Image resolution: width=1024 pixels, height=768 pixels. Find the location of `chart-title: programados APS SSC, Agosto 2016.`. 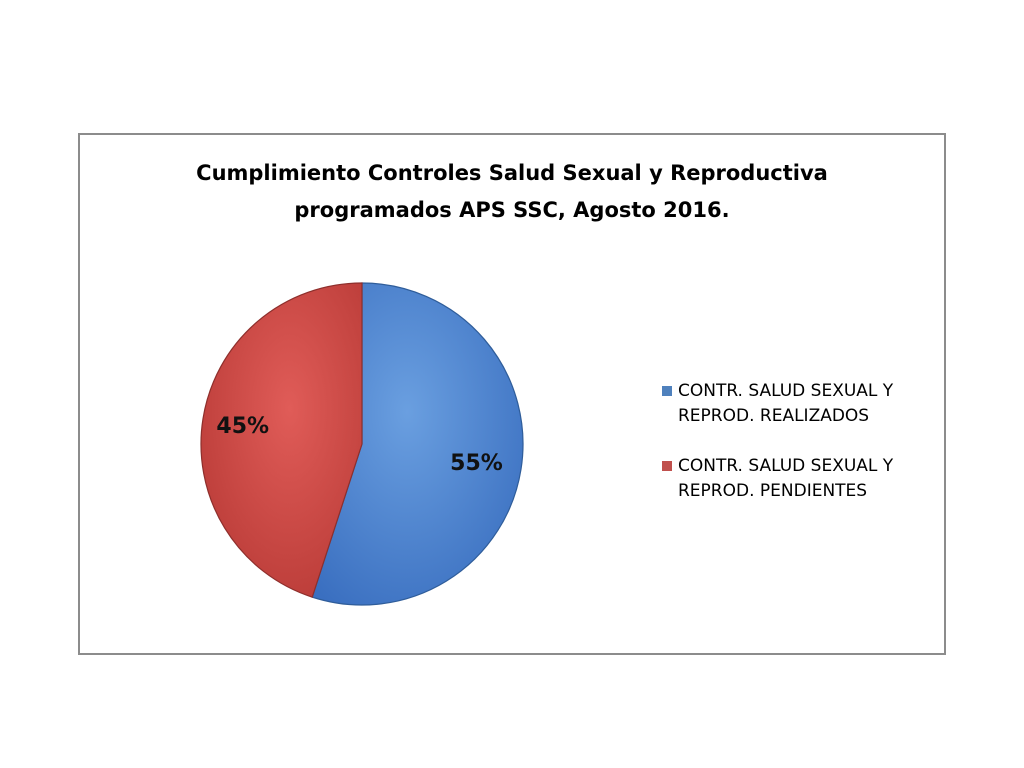

chart-title: programados APS SSC, Agosto 2016. is located at coordinates (511, 210).